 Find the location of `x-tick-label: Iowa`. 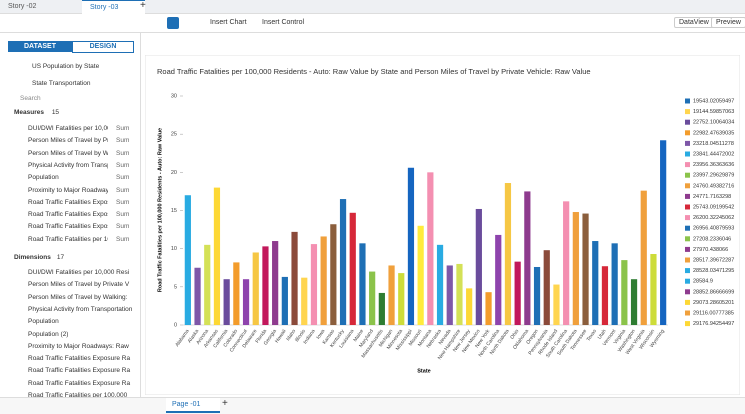

x-tick-label: Iowa is located at coordinates (320, 334).